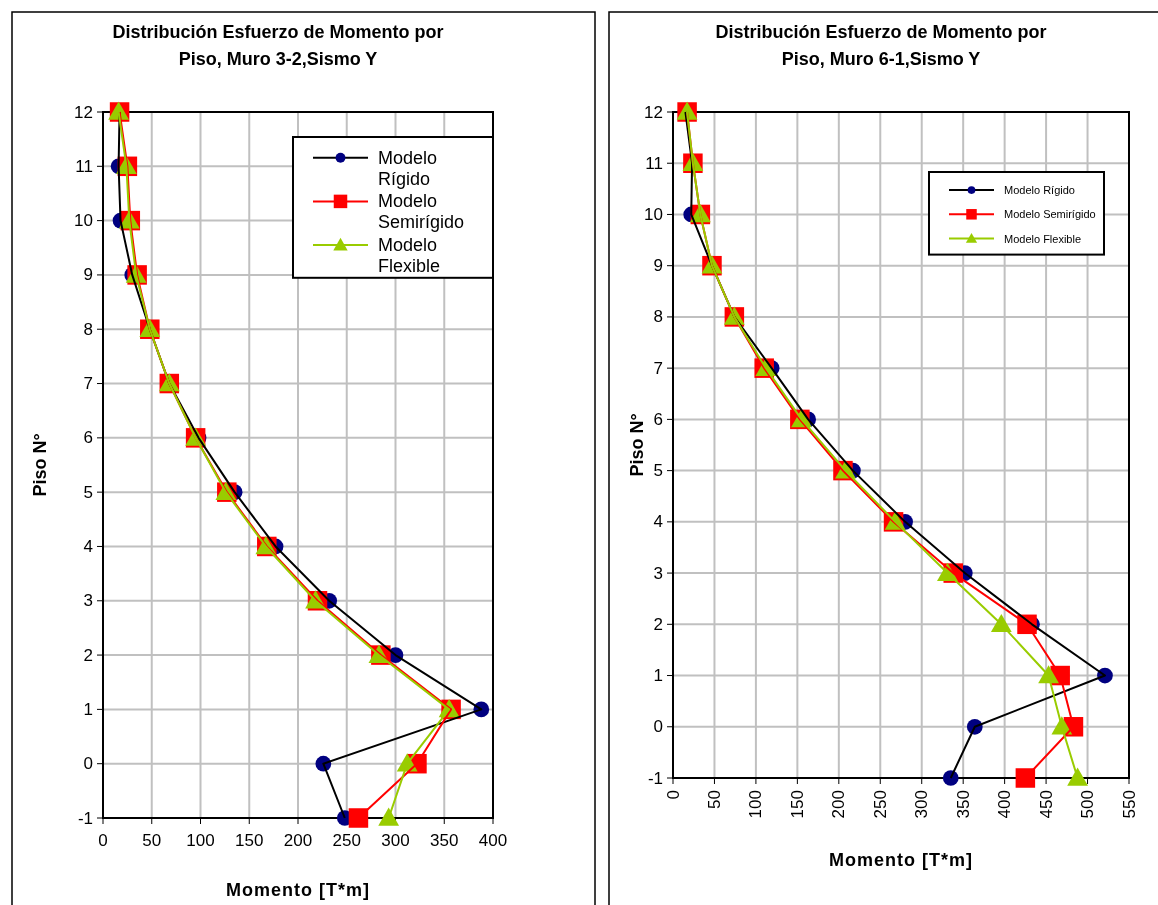 This screenshot has height=905, width=1158. Describe the element at coordinates (1046, 804) in the screenshot. I see `x-tick-label: 450` at that location.